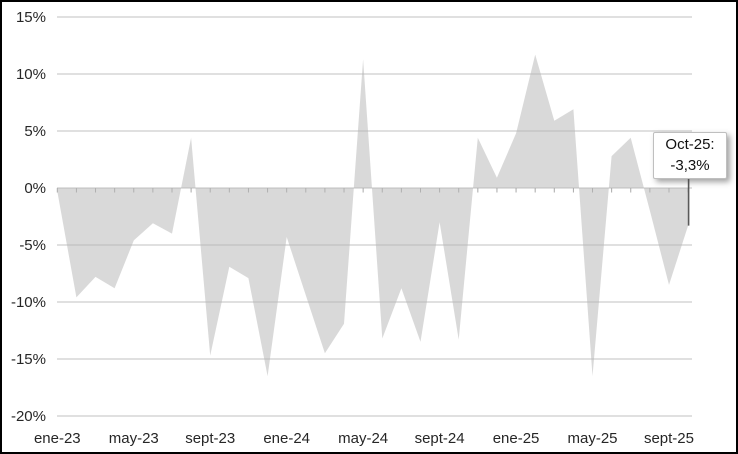 The height and width of the screenshot is (454, 738). I want to click on x-axis-label: sept-25, so click(669, 438).